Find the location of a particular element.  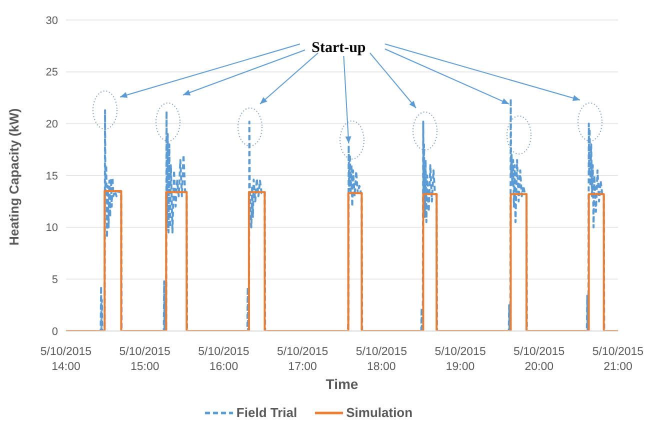

y-tick-label: 30 is located at coordinates (52, 20).